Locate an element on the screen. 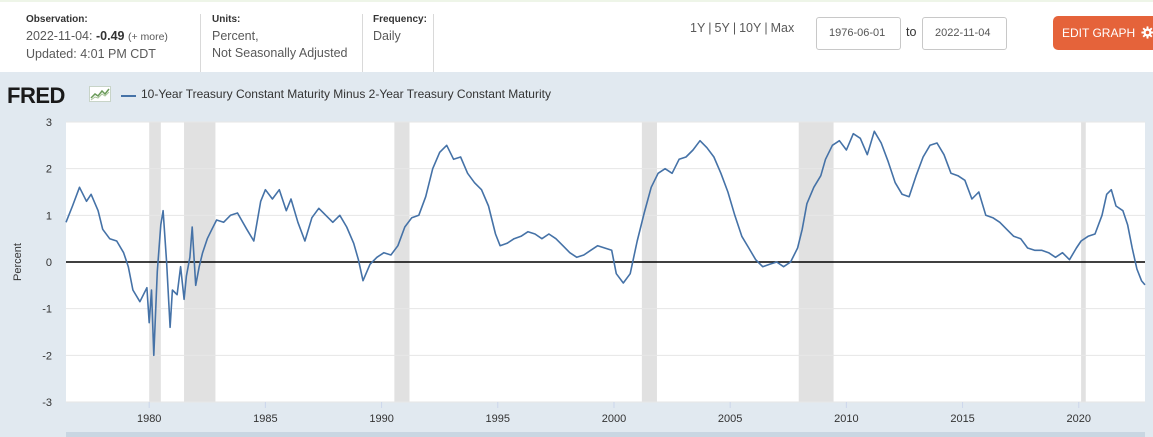  y-axis-ticks: 3 2 1 0 -1 -2 -3 is located at coordinates (47, 263).